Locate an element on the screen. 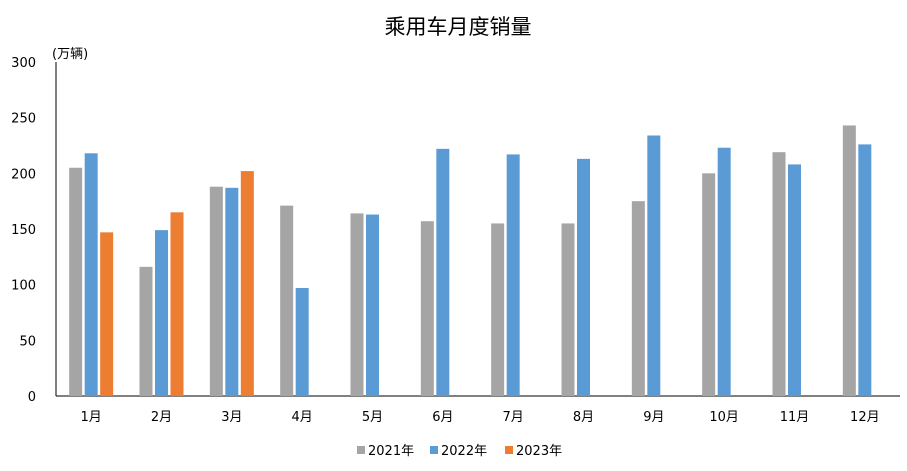 The height and width of the screenshot is (471, 907). bar-2023年-1月 is located at coordinates (107, 314).